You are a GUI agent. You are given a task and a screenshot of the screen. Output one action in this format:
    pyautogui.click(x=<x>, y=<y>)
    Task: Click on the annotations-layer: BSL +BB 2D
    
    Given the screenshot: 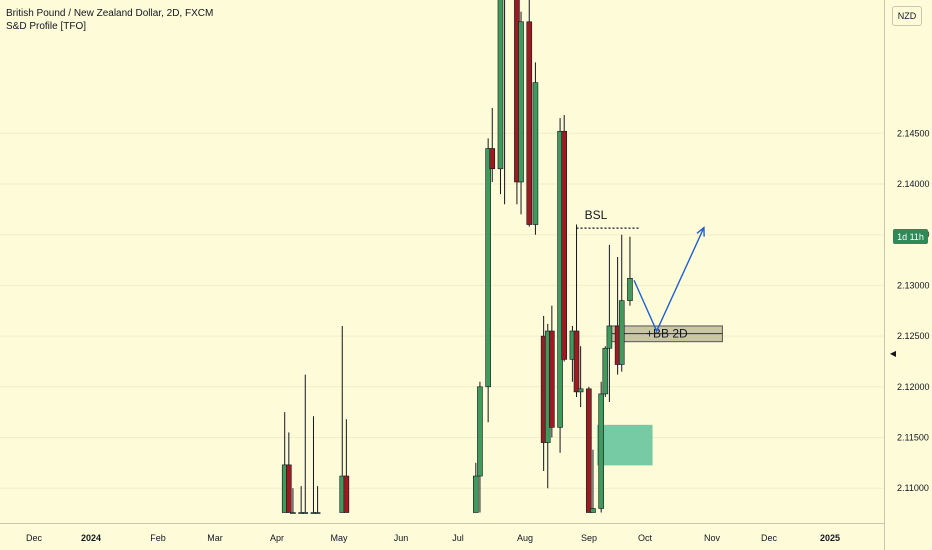 What is the action you would take?
    pyautogui.click(x=640, y=274)
    